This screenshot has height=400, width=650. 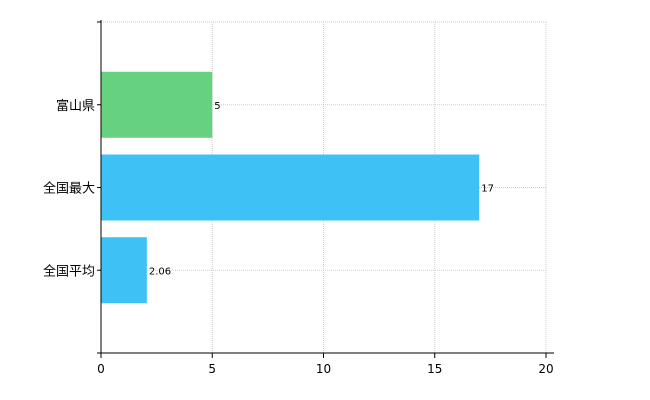 I want to click on x-tick-label: 0, so click(x=101, y=369).